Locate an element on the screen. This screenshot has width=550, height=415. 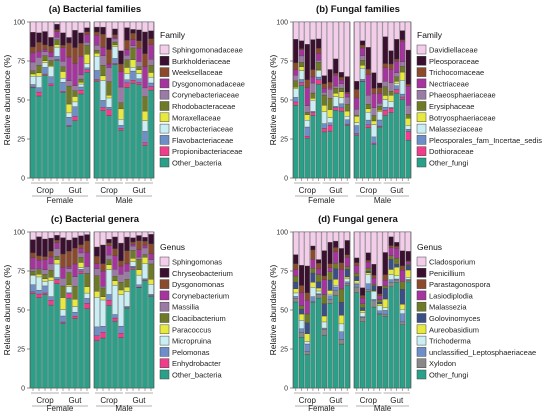
x-facet-label: Male is located at coordinates (124, 408).